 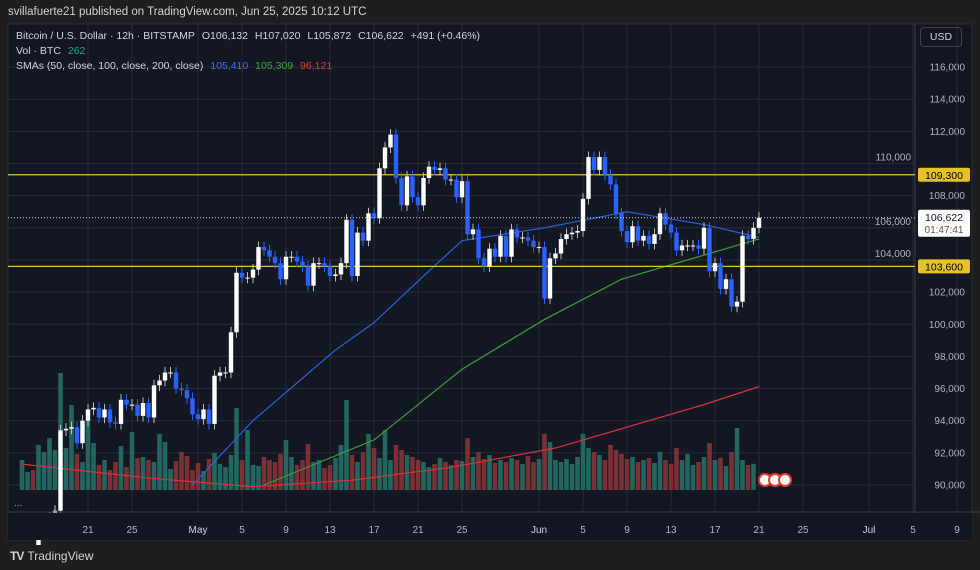 What do you see at coordinates (948, 132) in the screenshot?
I see `y-tick-label: 112,000` at bounding box center [948, 132].